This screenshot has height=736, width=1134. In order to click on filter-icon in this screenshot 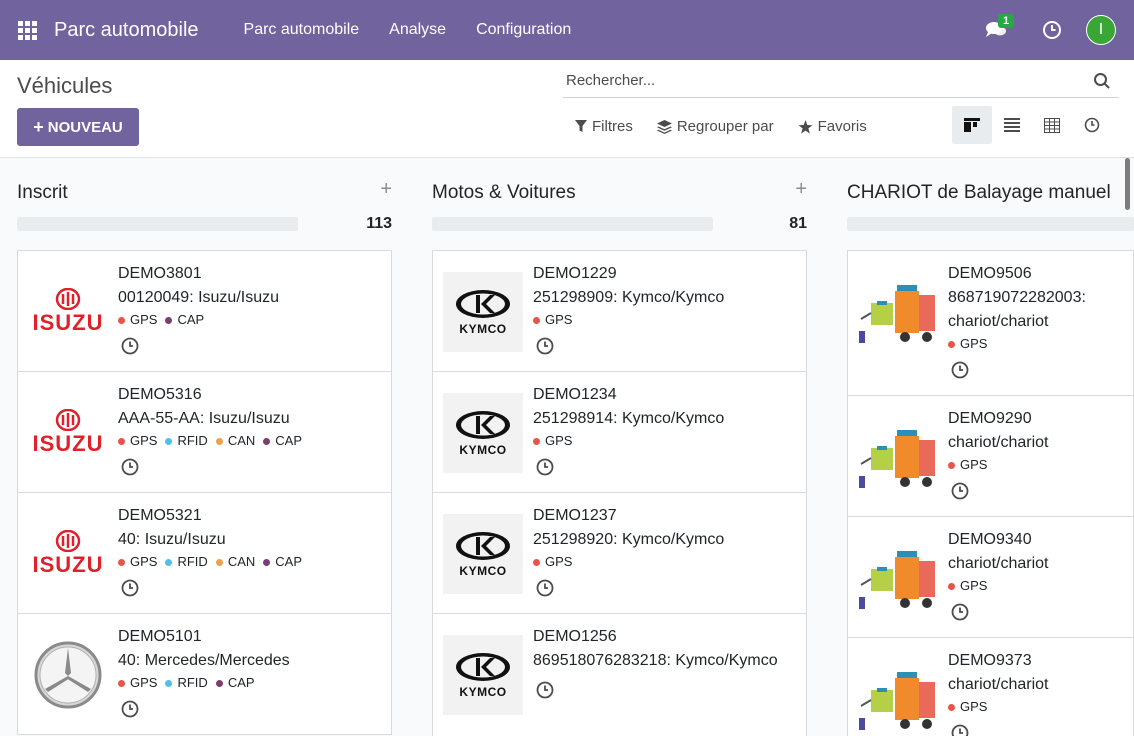, I will do `click(581, 126)`.